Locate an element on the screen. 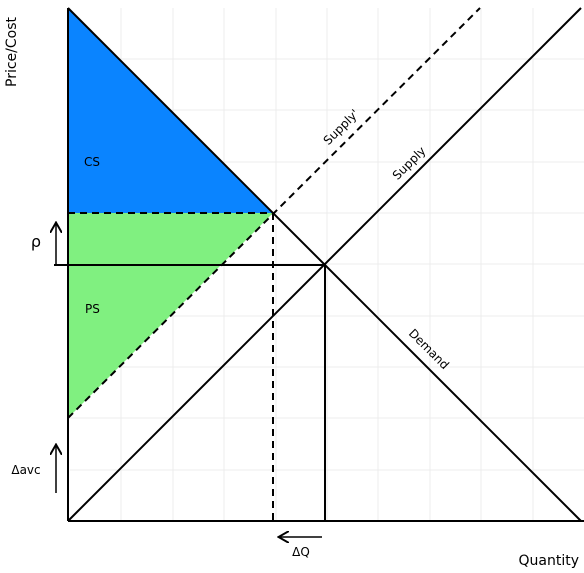 The height and width of the screenshot is (573, 584). quantity-change-label: ΔQ is located at coordinates (301, 552).